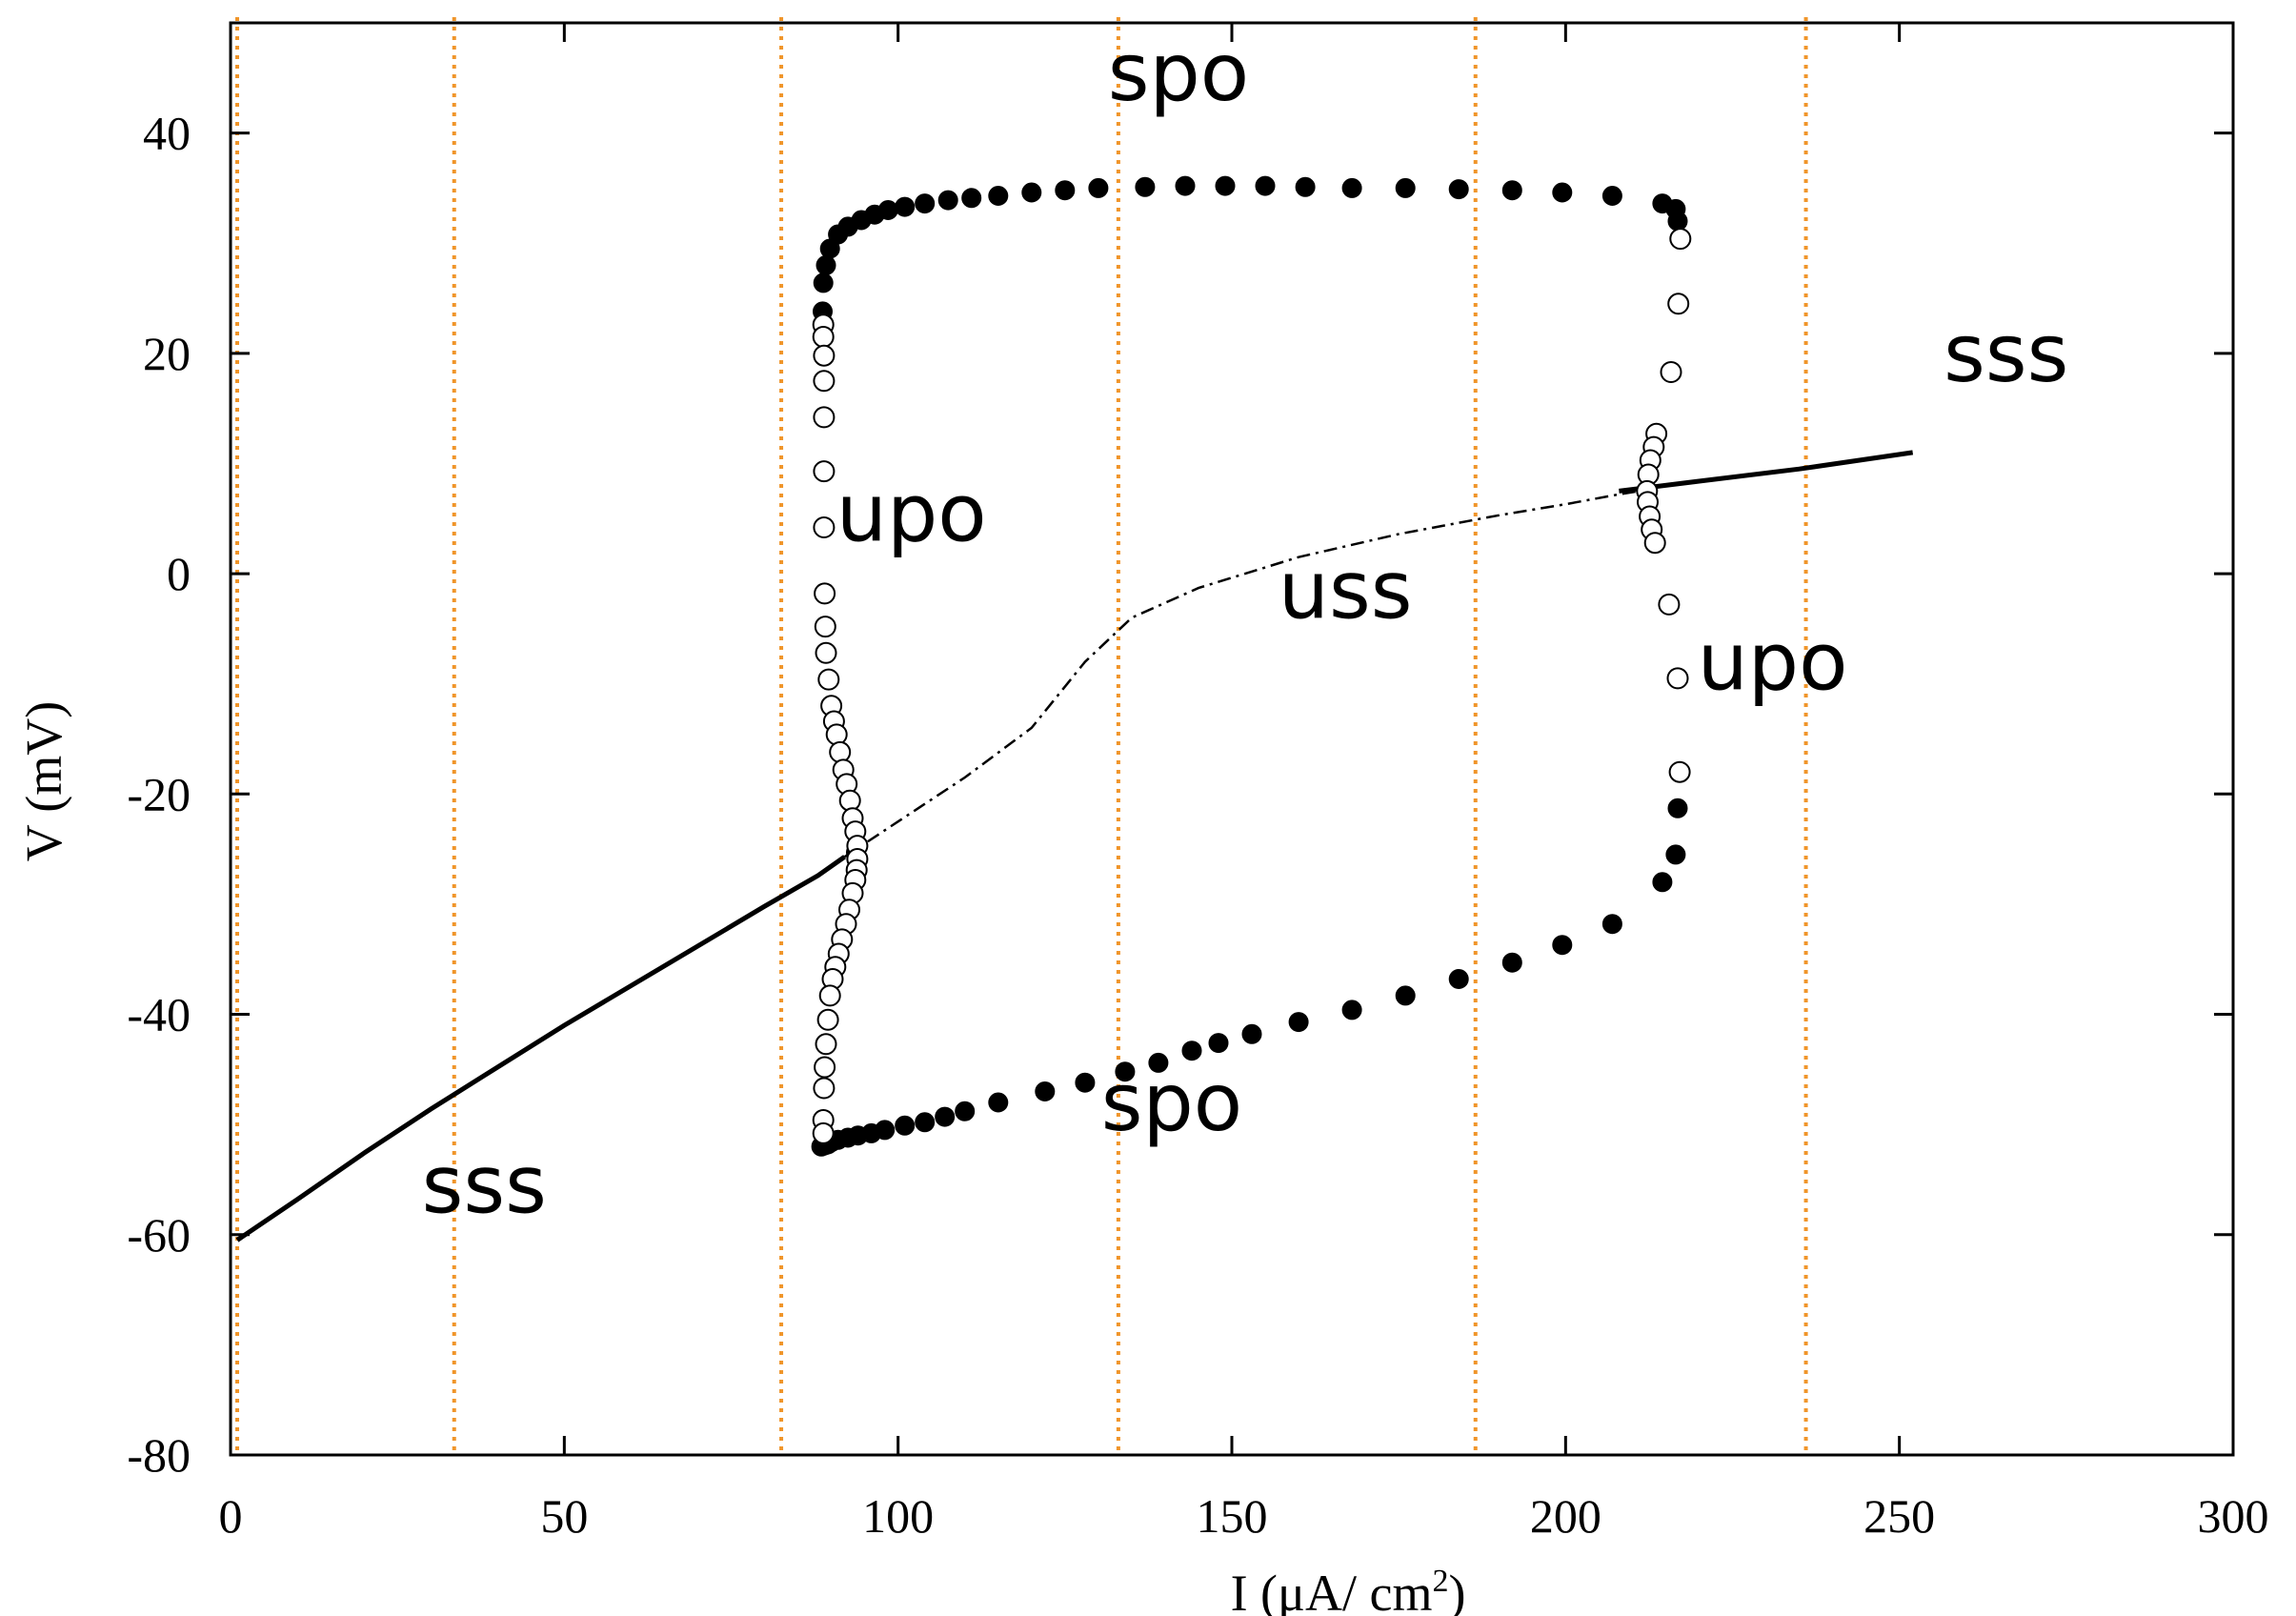 This screenshot has width=2296, height=1616. What do you see at coordinates (43, 781) in the screenshot?
I see `y-axis-title: V (mV)` at bounding box center [43, 781].